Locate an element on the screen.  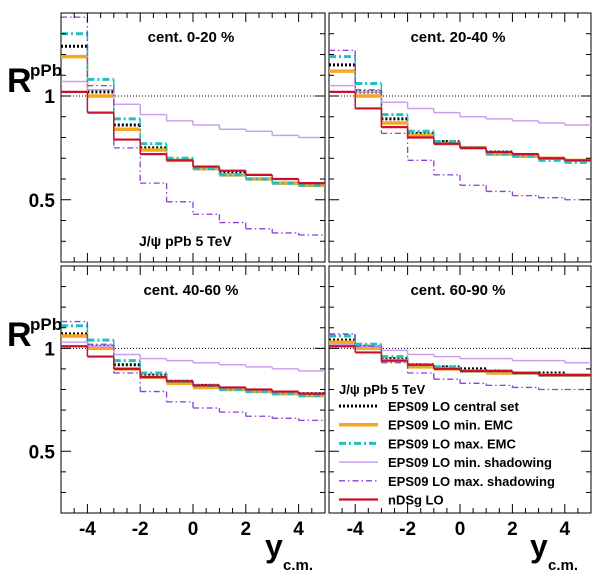
panel-title: cent. 0-20 % is located at coordinates (191, 37).